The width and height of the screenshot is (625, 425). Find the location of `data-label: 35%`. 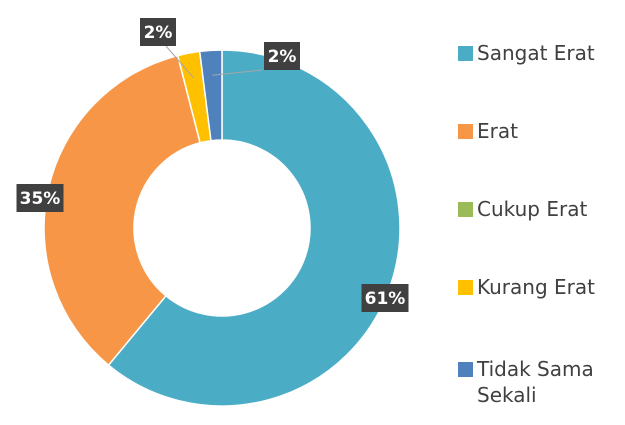

data-label: 35% is located at coordinates (40, 199).